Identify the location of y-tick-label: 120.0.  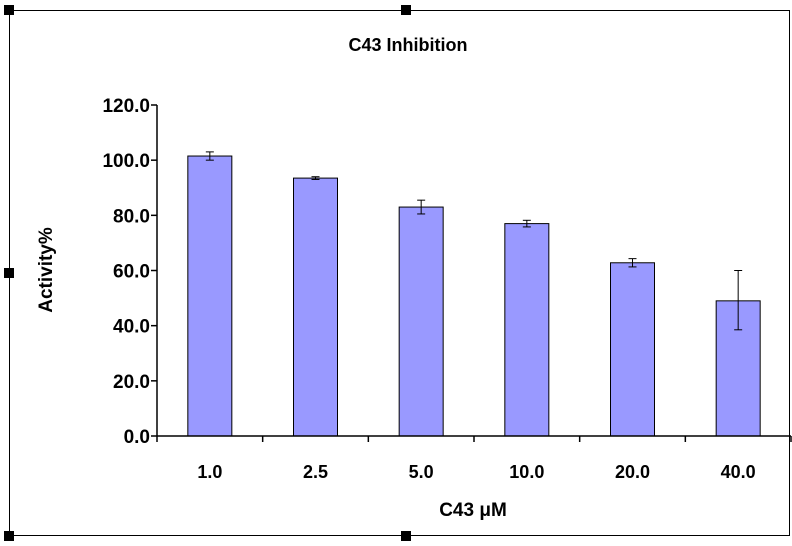
(126, 106).